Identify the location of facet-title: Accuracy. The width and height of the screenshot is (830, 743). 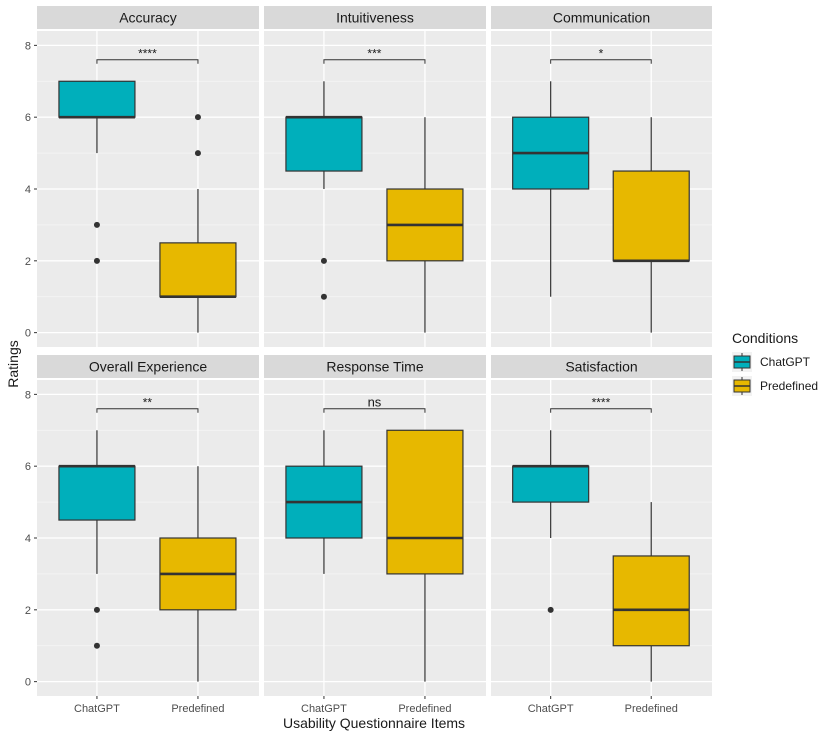
(148, 18).